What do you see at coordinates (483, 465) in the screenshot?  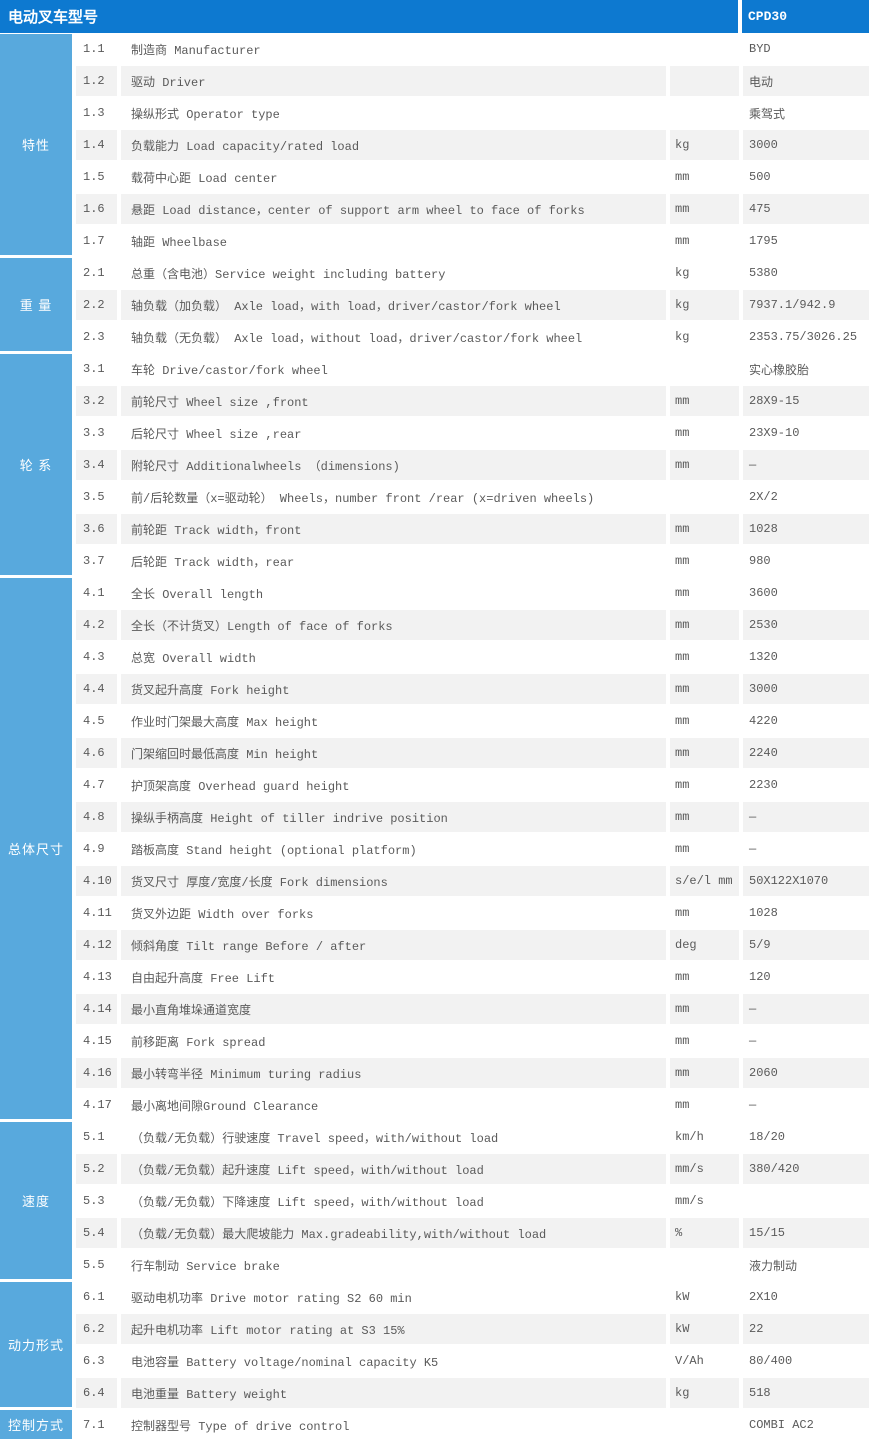 I see `table-row: 3.4 附轮尺寸 Additionalwheels （dimensions) mm —` at bounding box center [483, 465].